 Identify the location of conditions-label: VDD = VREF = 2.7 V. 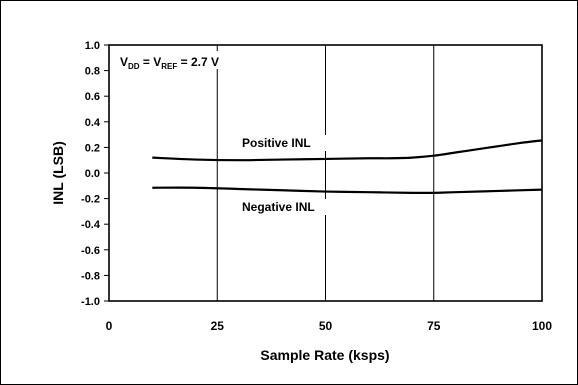
(169, 63).